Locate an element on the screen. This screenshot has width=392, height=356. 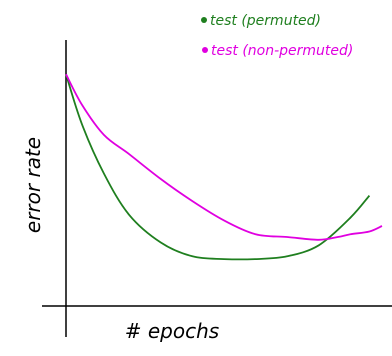
legend-label-test-non-permuted: test (non-permuted) is located at coordinates (282, 51).